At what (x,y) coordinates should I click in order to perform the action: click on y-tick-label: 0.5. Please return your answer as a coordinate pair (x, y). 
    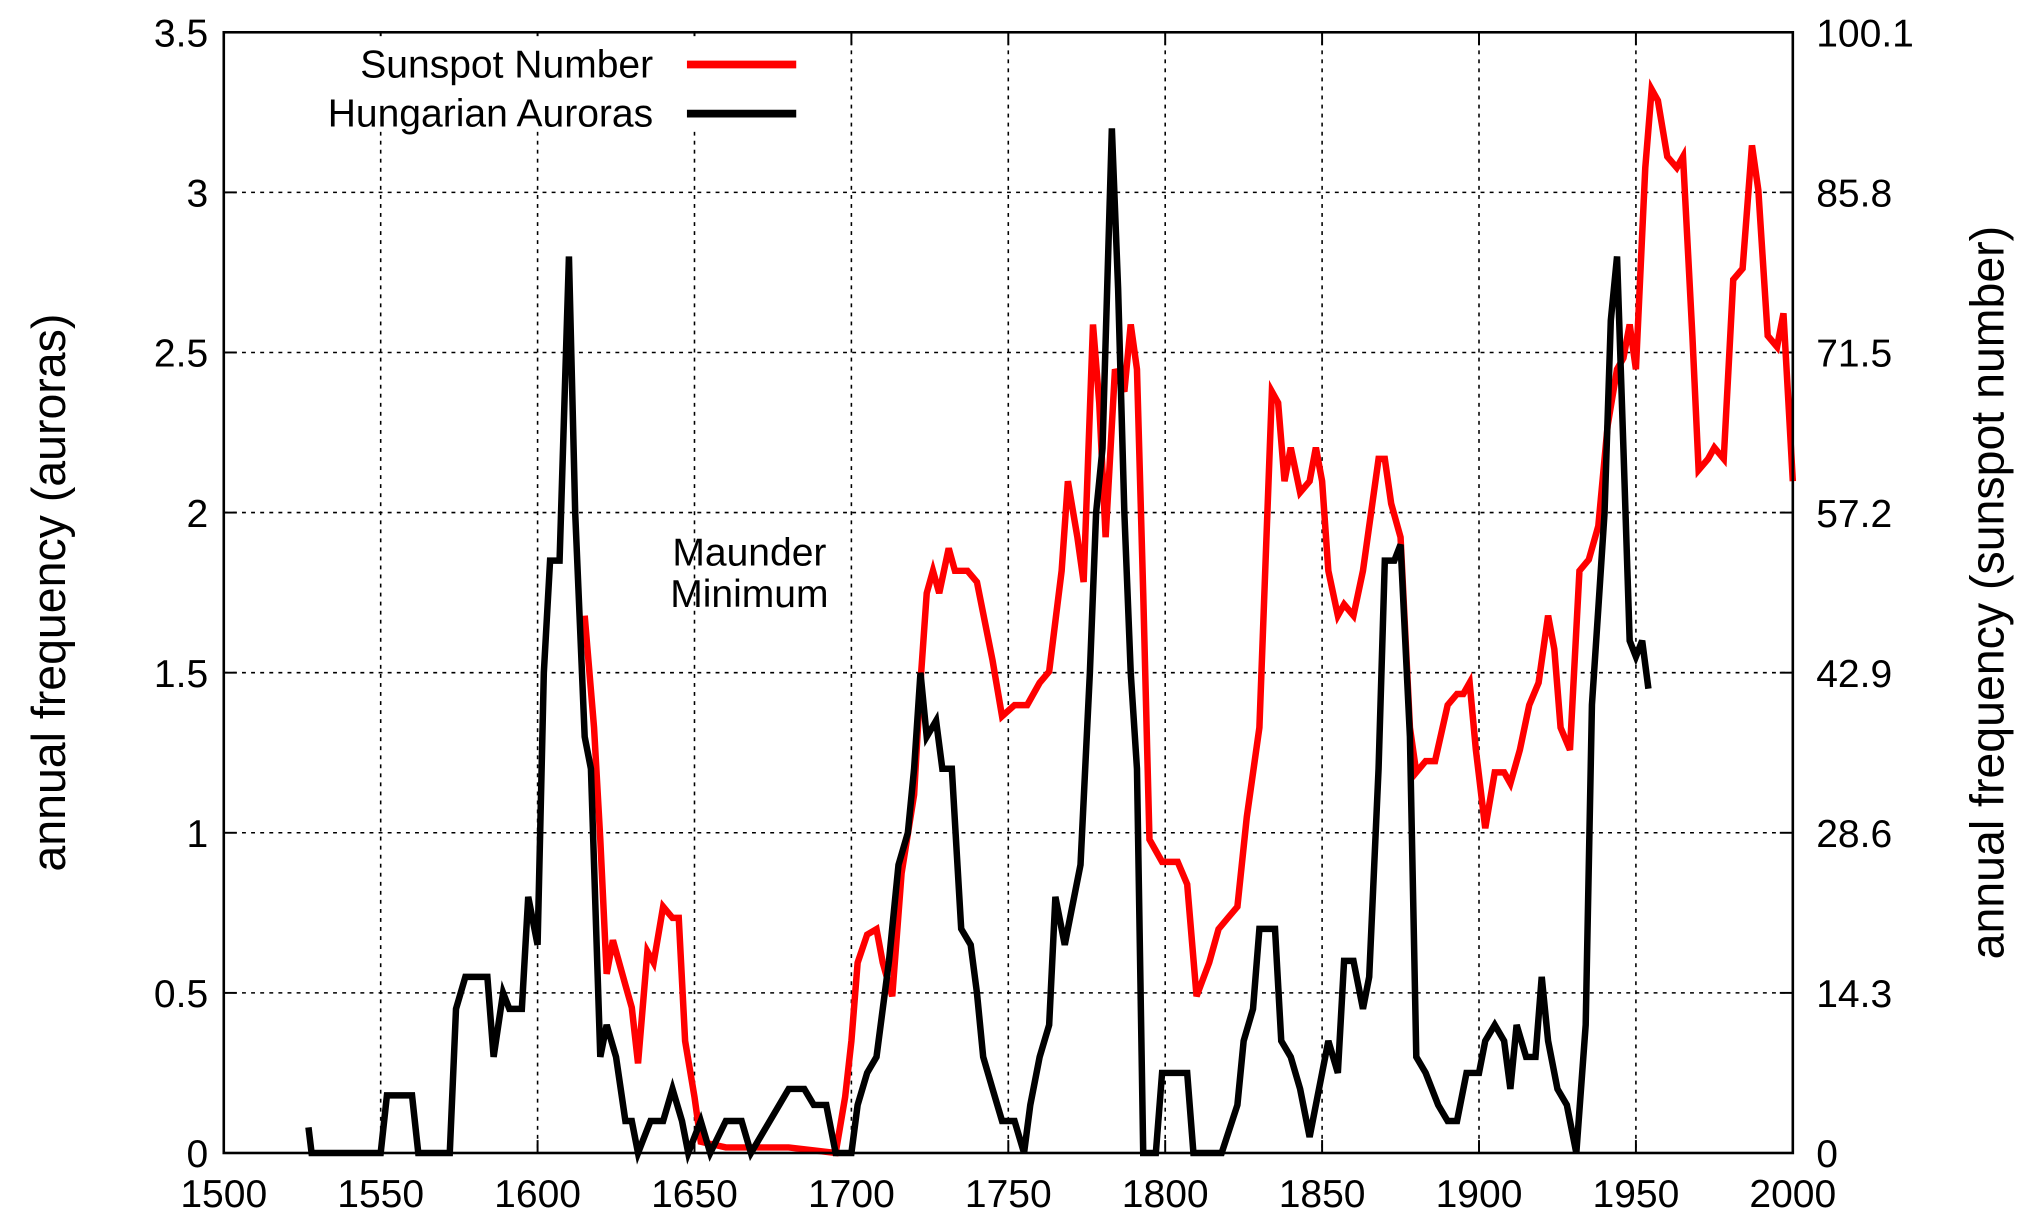
    Looking at the image, I should click on (181, 994).